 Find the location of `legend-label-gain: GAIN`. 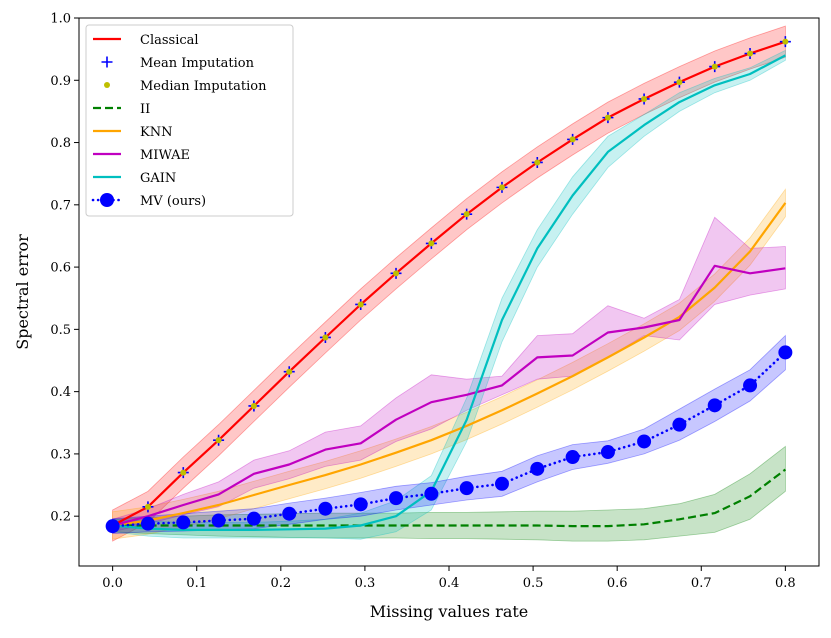

legend-label-gain: GAIN is located at coordinates (158, 178).